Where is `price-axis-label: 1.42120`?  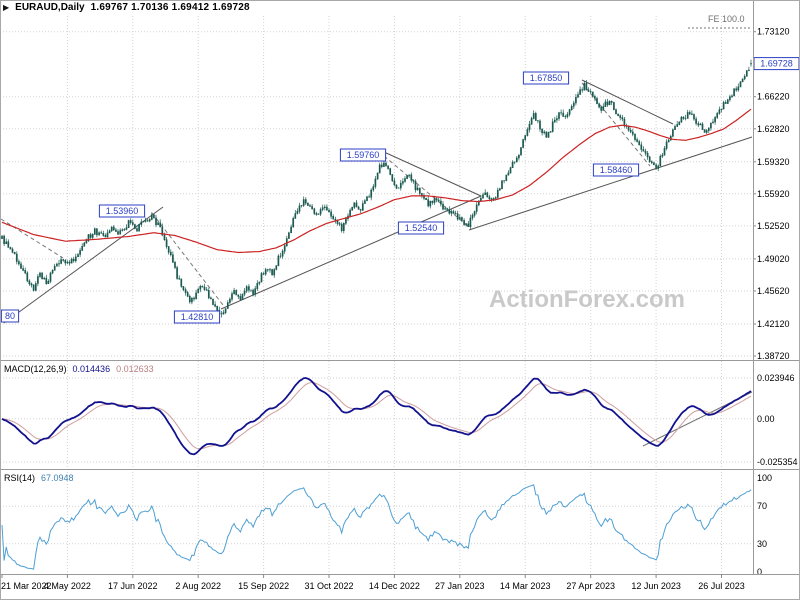
price-axis-label: 1.42120 is located at coordinates (773, 324).